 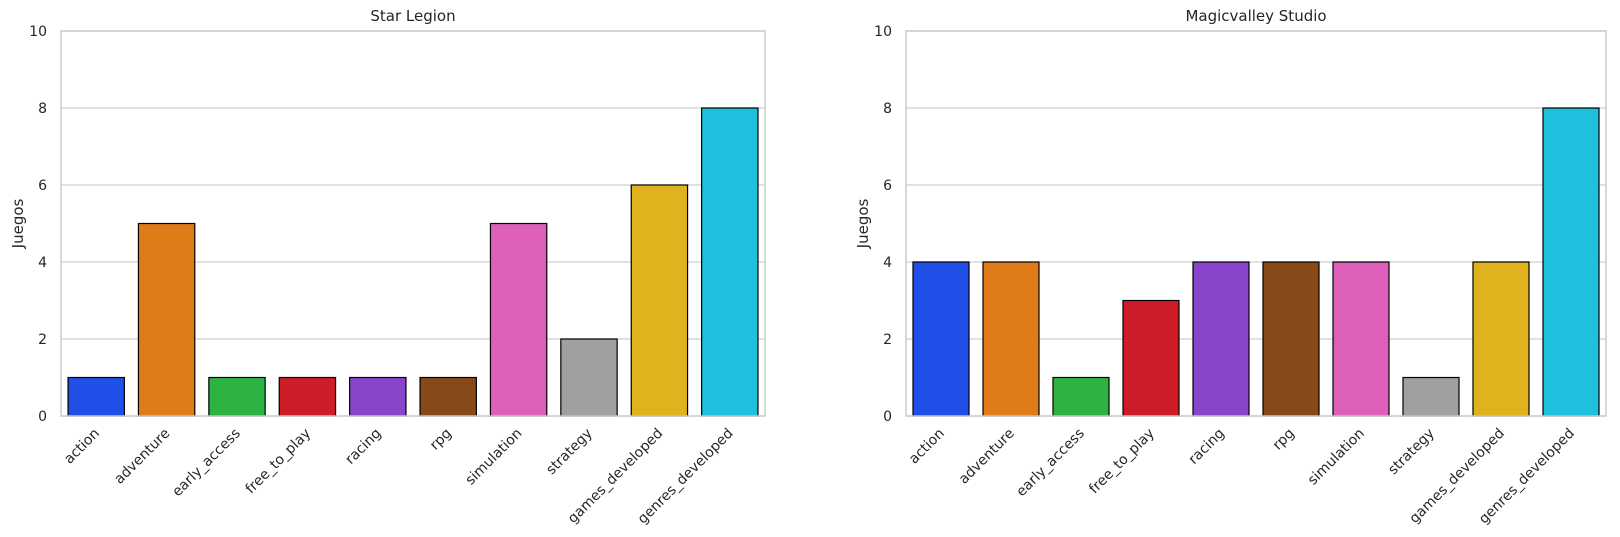 I want to click on chart-title: Star Legion, so click(x=412, y=16).